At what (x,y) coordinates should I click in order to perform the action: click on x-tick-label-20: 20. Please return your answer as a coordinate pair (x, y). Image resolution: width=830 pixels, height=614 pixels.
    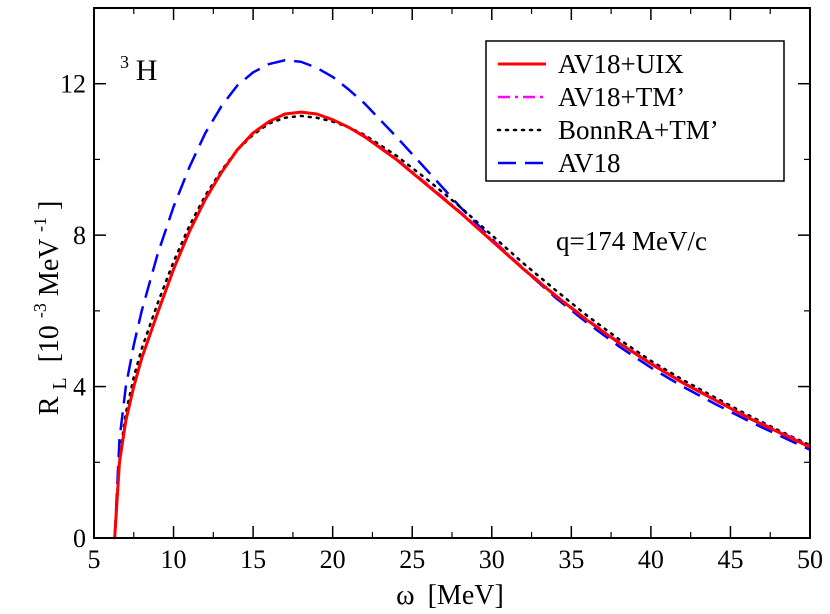
    Looking at the image, I should click on (333, 559).